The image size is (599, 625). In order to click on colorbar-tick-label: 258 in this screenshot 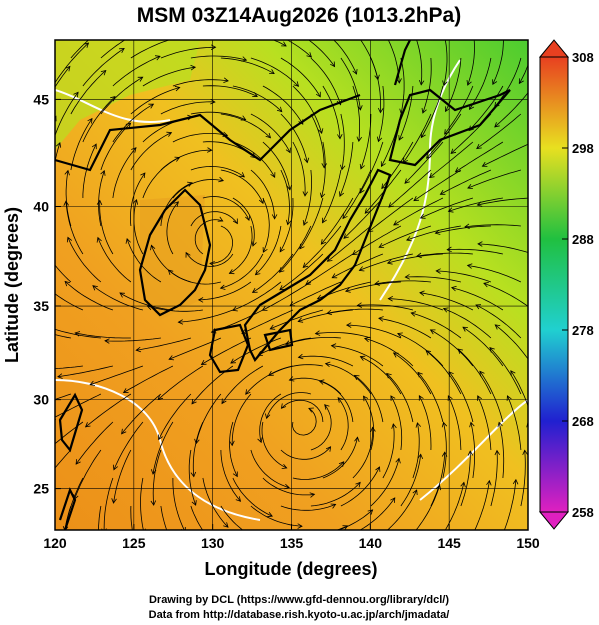, I will do `click(583, 512)`.